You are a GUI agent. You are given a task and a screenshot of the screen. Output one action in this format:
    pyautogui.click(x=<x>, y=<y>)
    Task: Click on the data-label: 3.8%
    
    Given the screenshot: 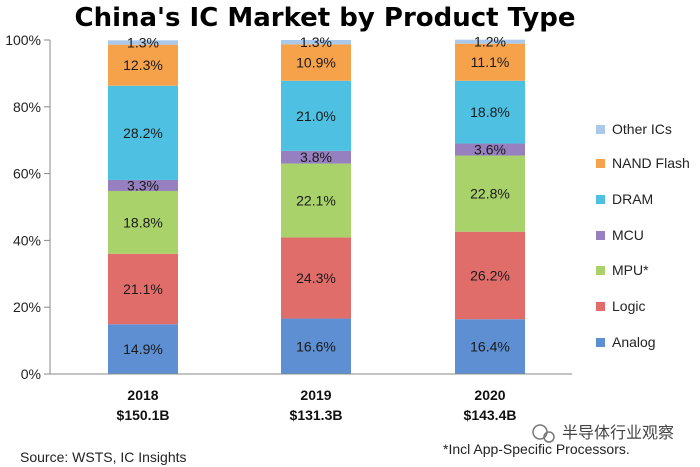 What is the action you would take?
    pyautogui.click(x=316, y=157)
    